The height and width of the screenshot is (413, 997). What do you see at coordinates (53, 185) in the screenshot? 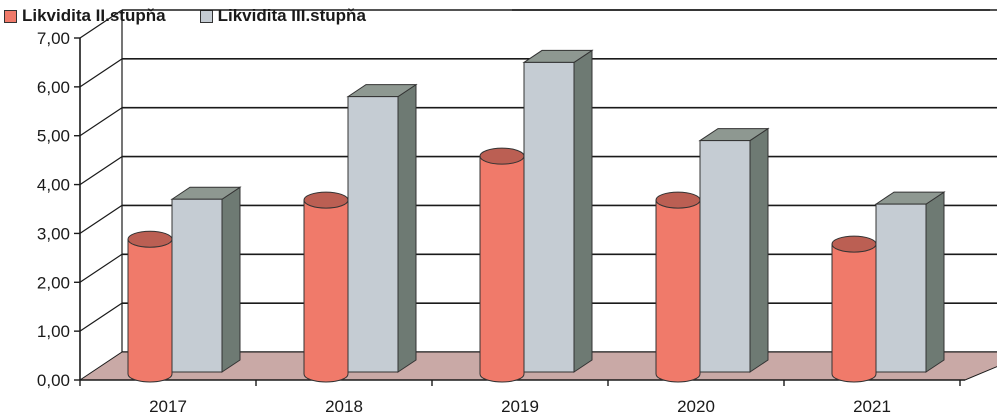
I see `y-tick-label-4: 4,00` at bounding box center [53, 185].